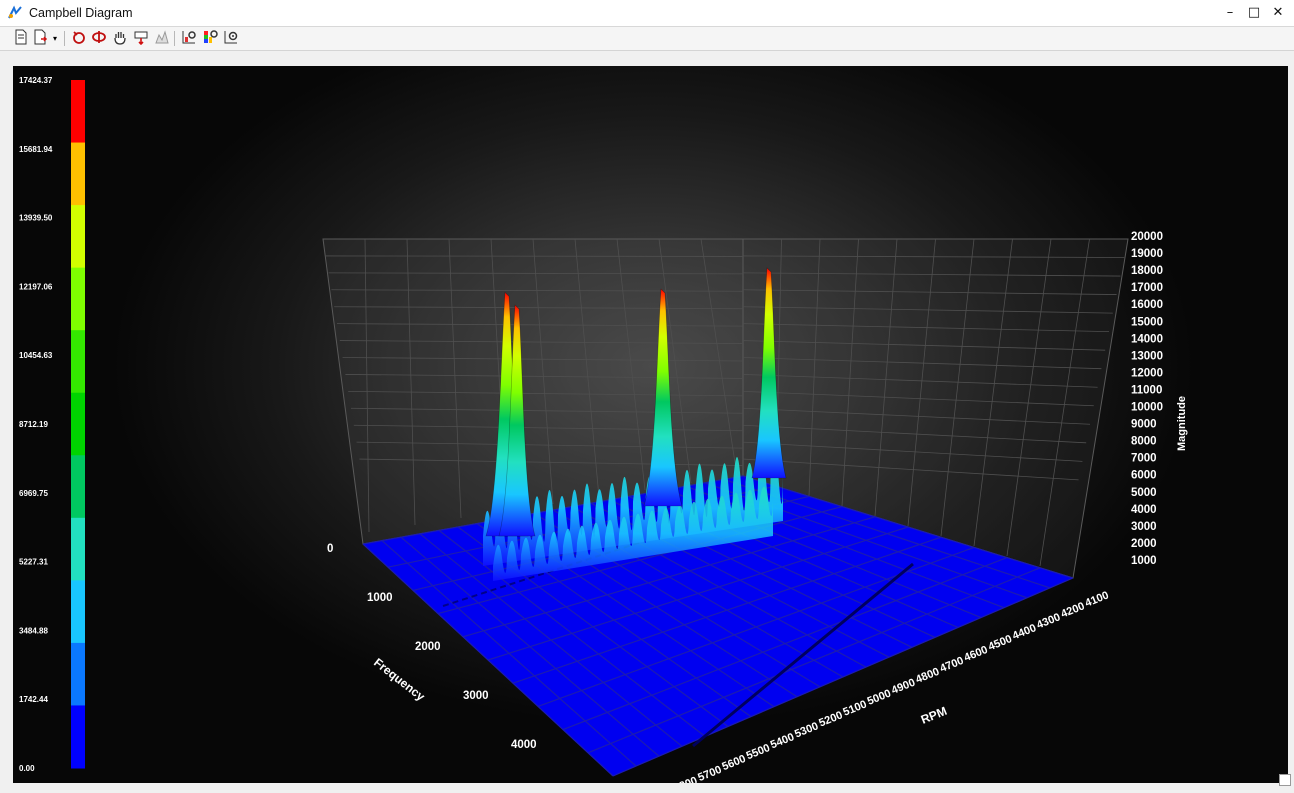 This screenshot has height=793, width=1294. What do you see at coordinates (40, 38) in the screenshot?
I see `export-icon` at bounding box center [40, 38].